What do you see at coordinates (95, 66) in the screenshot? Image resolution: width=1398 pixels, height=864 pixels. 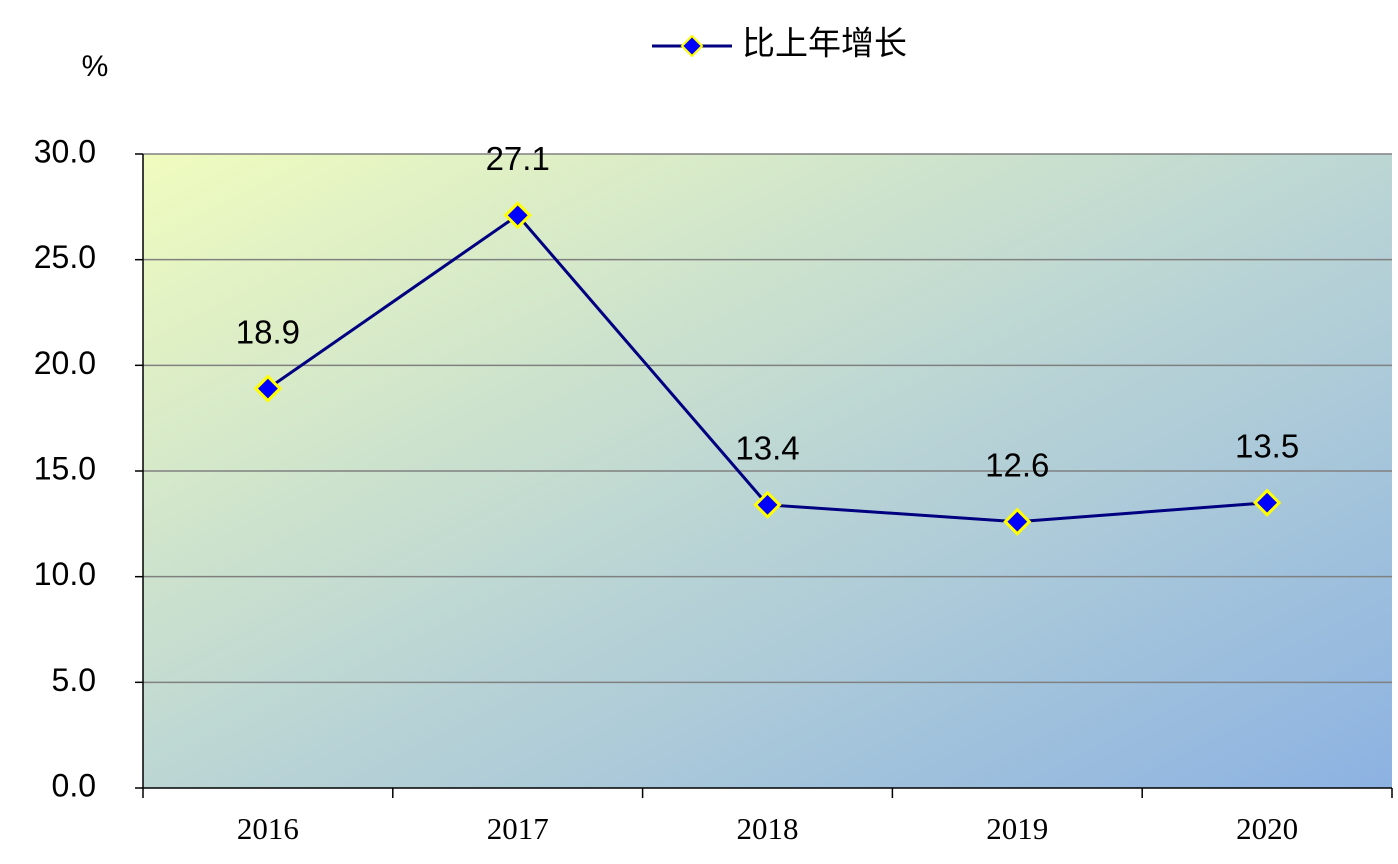 I see `y-axis-label: %` at bounding box center [95, 66].